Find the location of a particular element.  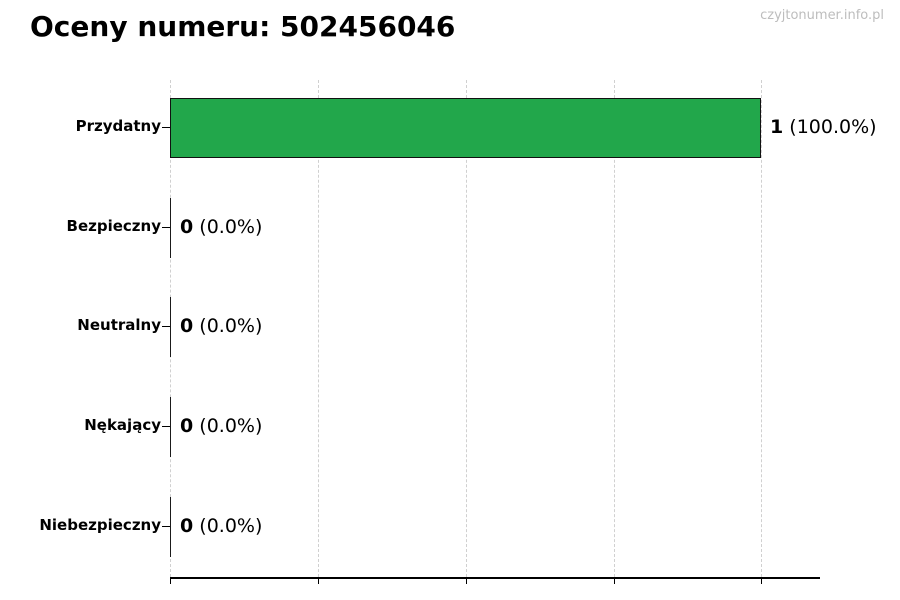

y-axis-label-bezpieczny: Bezpieczny is located at coordinates (113, 226).